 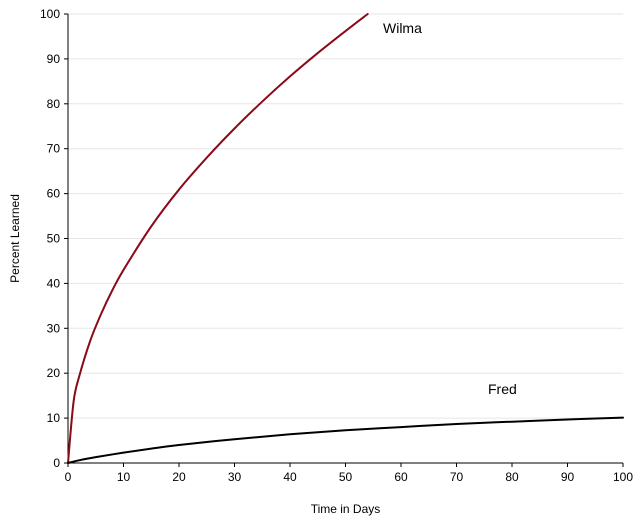 I want to click on y-tick-label: 20, so click(x=54, y=373).